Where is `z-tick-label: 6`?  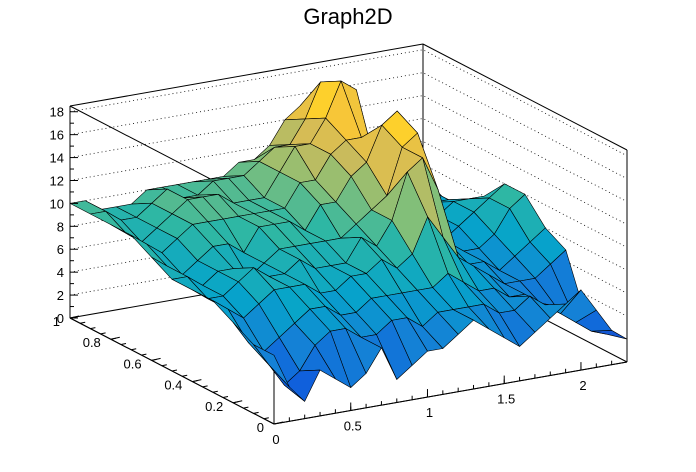 z-tick-label: 6 is located at coordinates (60, 249).